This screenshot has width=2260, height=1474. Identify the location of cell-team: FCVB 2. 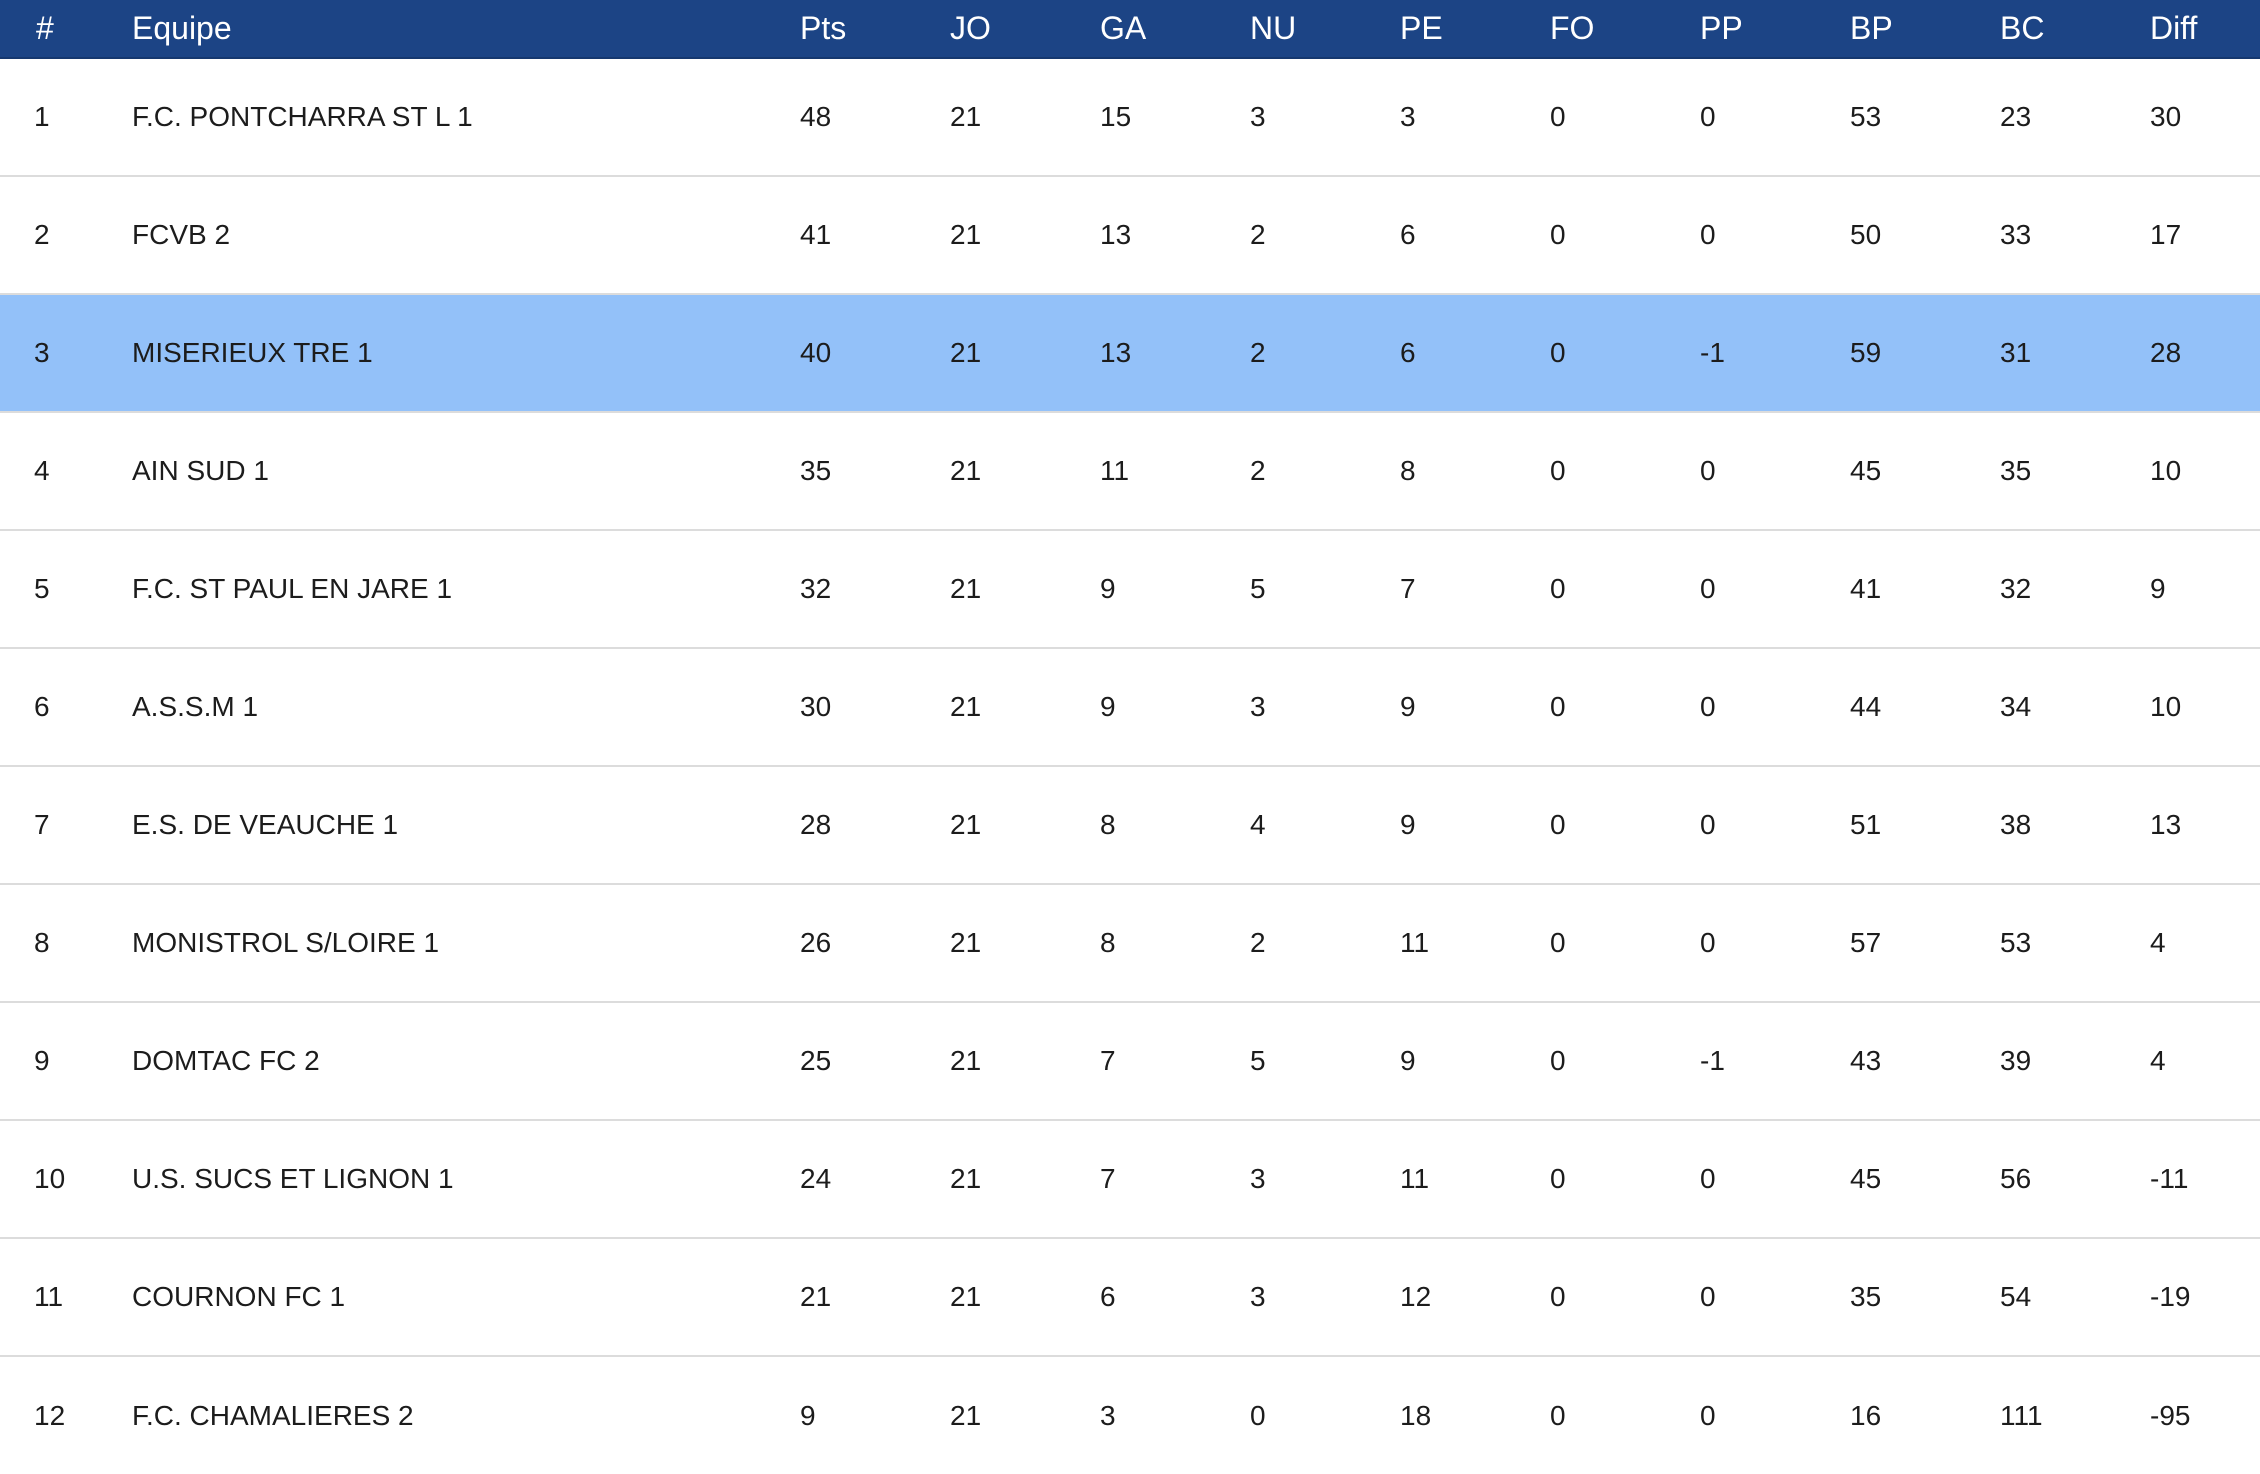
(466, 235).